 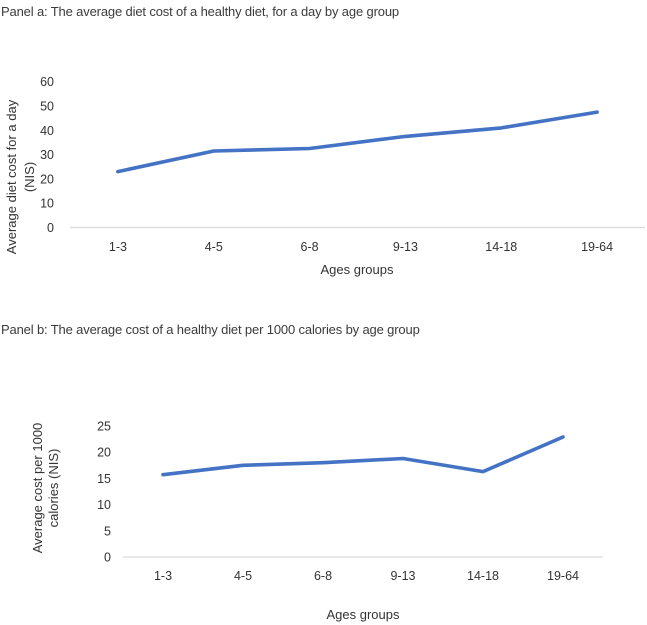 I want to click on y-tick-label: 25, so click(x=104, y=427).